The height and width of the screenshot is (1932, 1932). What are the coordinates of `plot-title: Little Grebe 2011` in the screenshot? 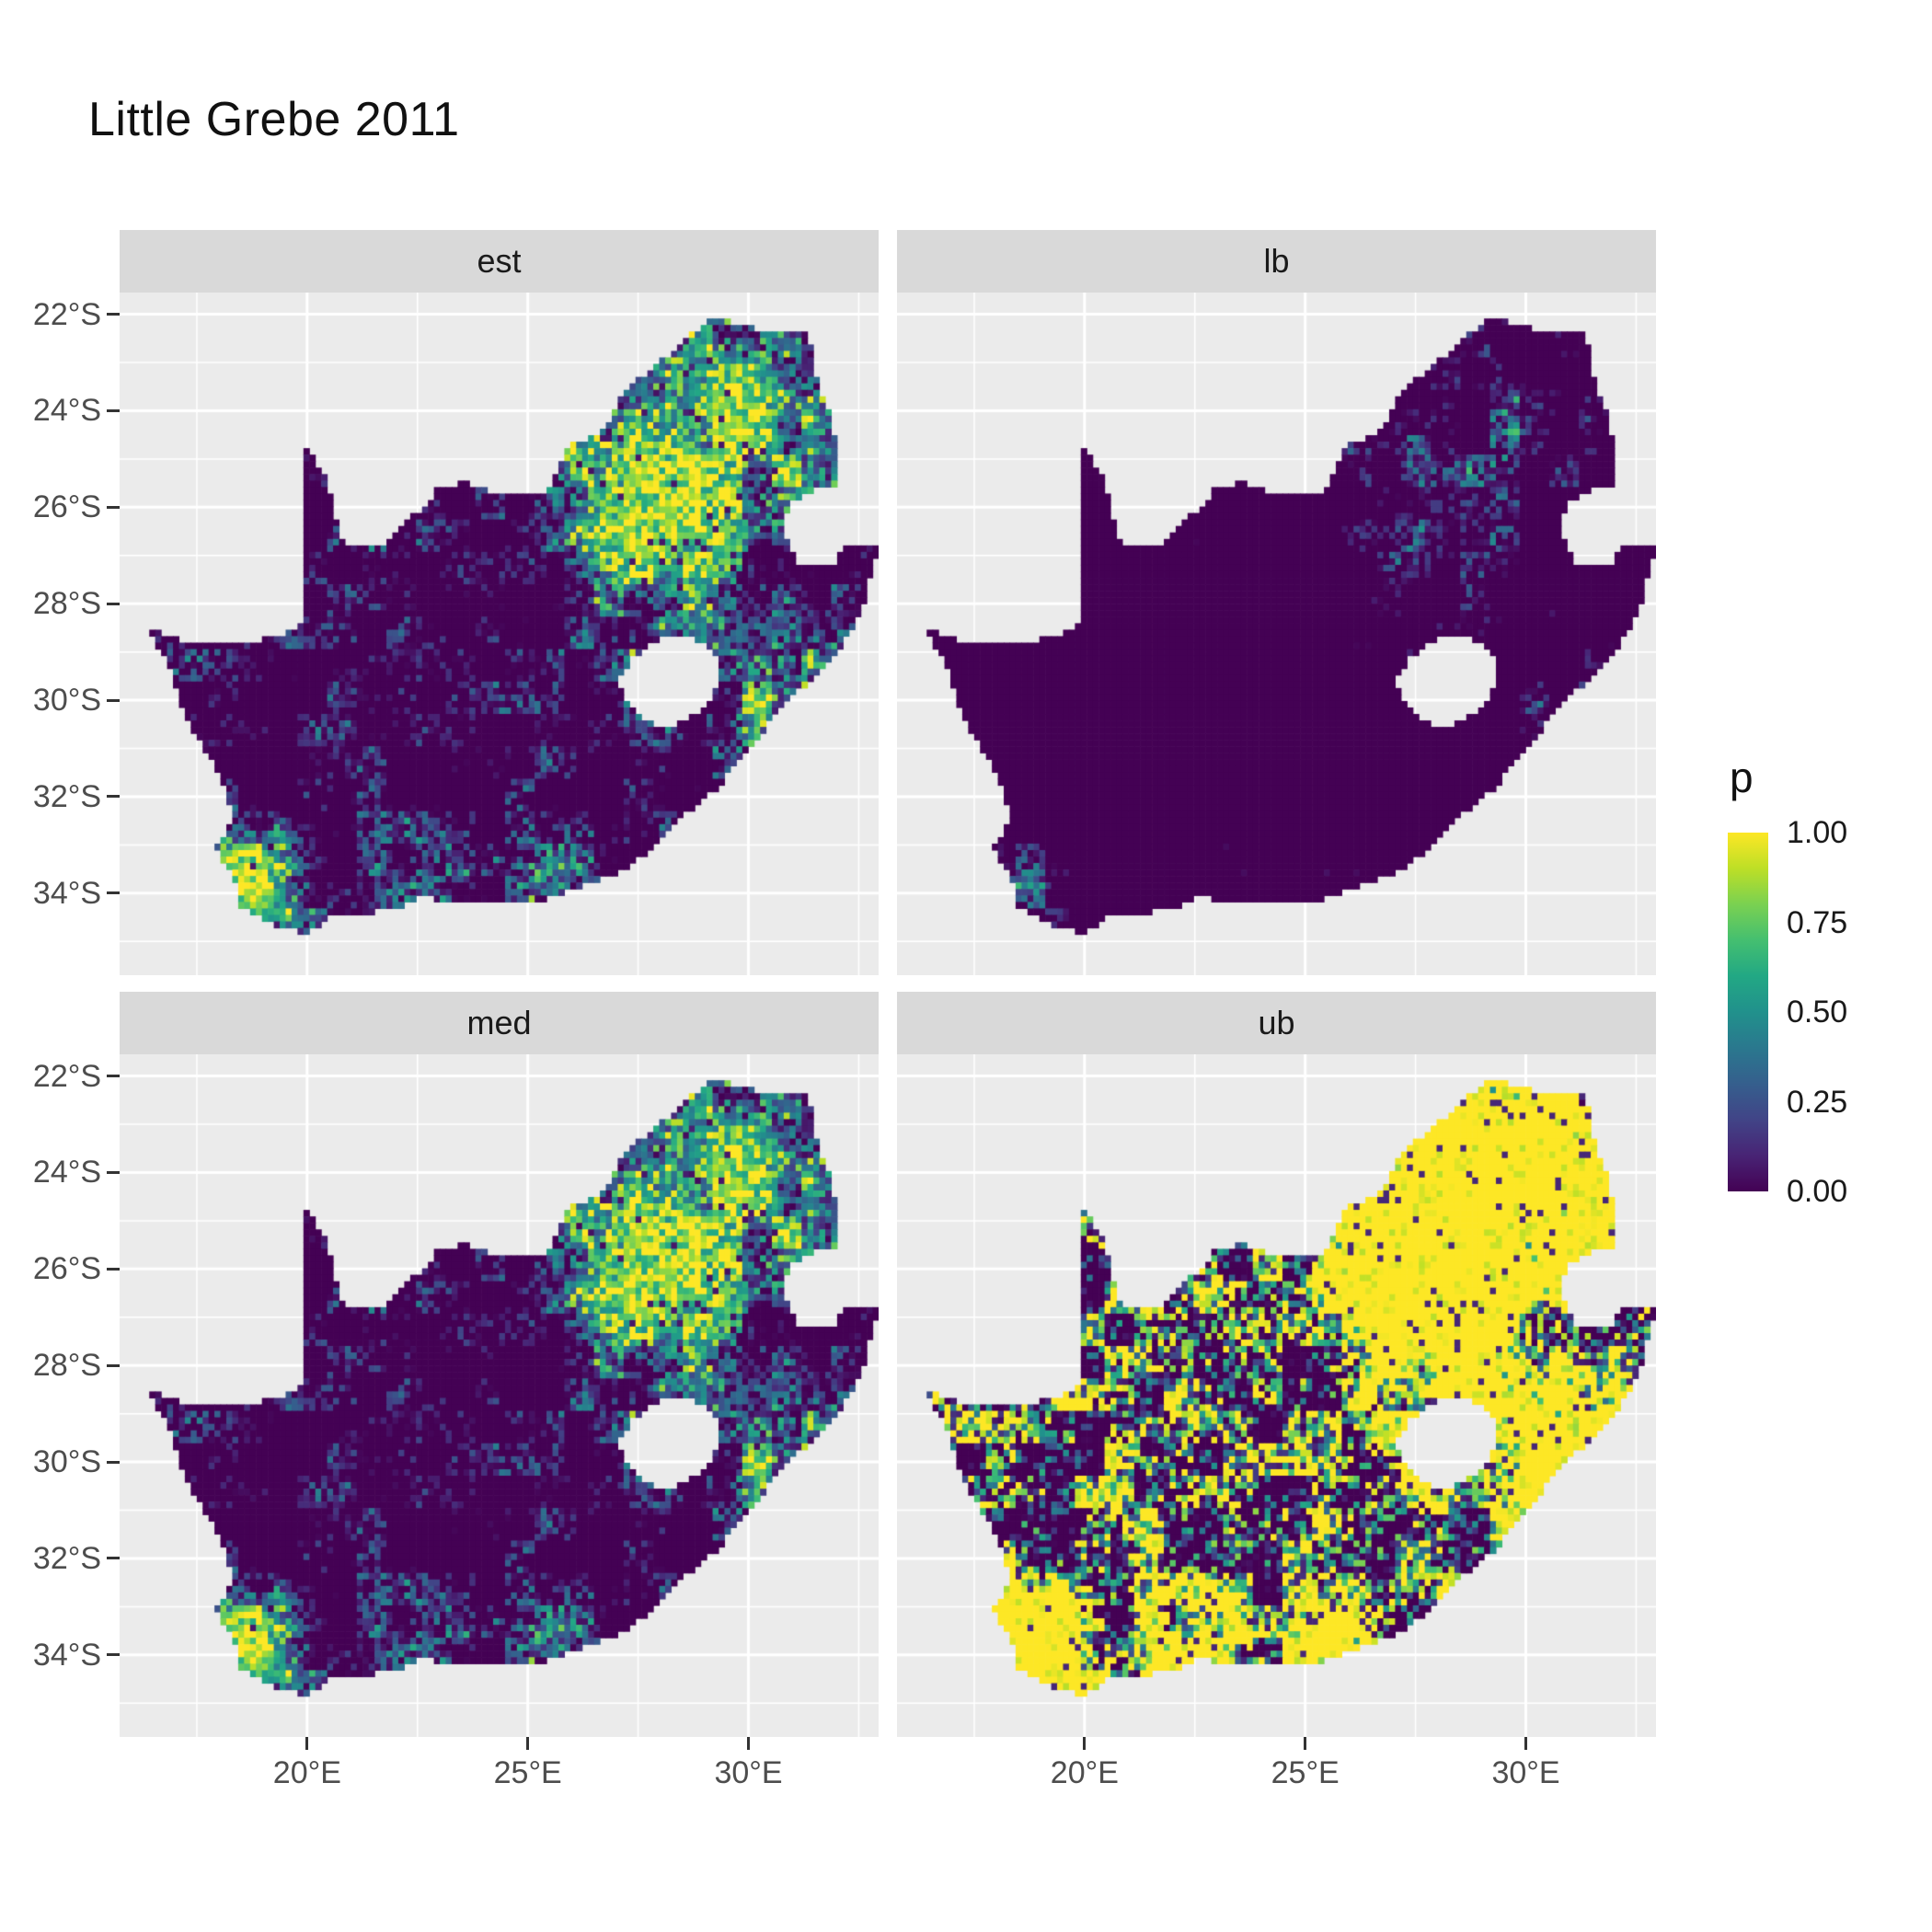 It's located at (274, 120).